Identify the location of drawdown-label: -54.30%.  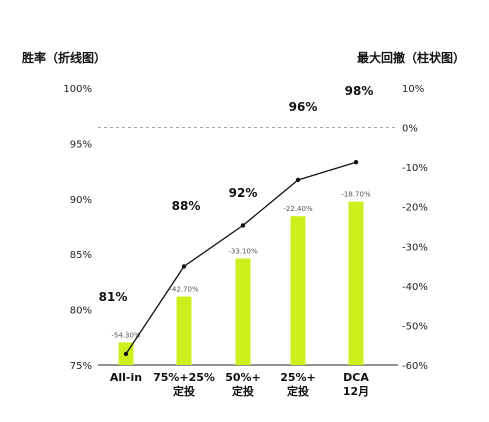
(126, 335).